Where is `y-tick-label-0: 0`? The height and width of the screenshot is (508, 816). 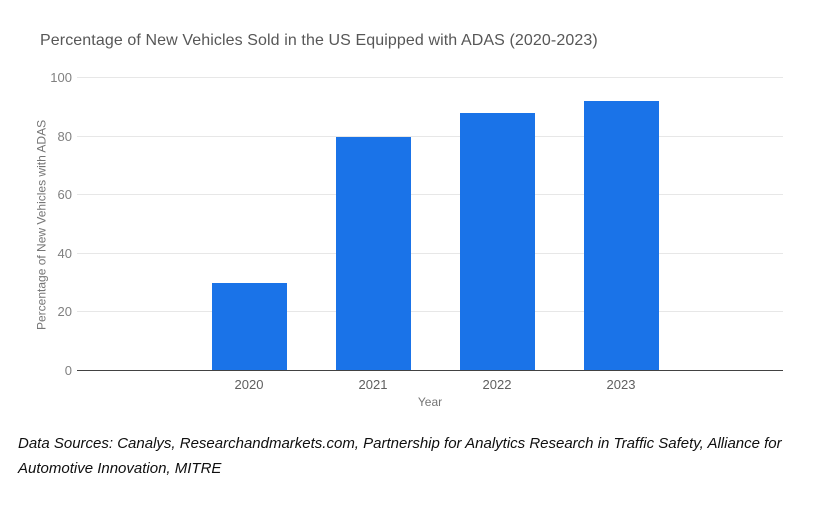
y-tick-label-0: 0 is located at coordinates (68, 370).